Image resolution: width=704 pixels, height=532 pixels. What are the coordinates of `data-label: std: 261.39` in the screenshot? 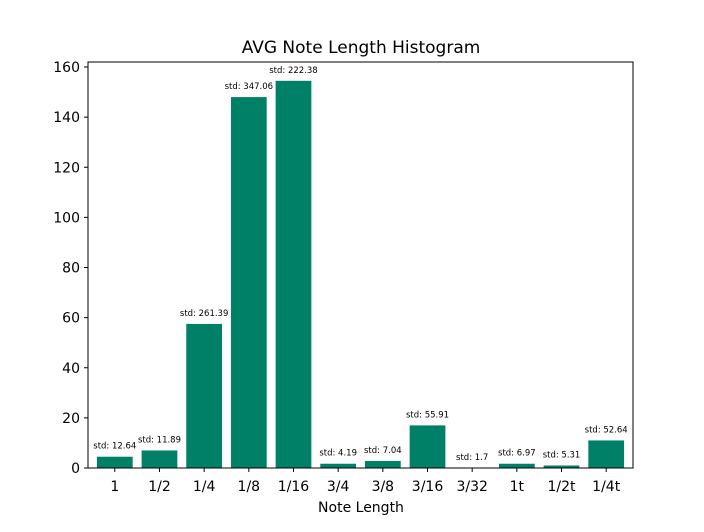 It's located at (204, 314).